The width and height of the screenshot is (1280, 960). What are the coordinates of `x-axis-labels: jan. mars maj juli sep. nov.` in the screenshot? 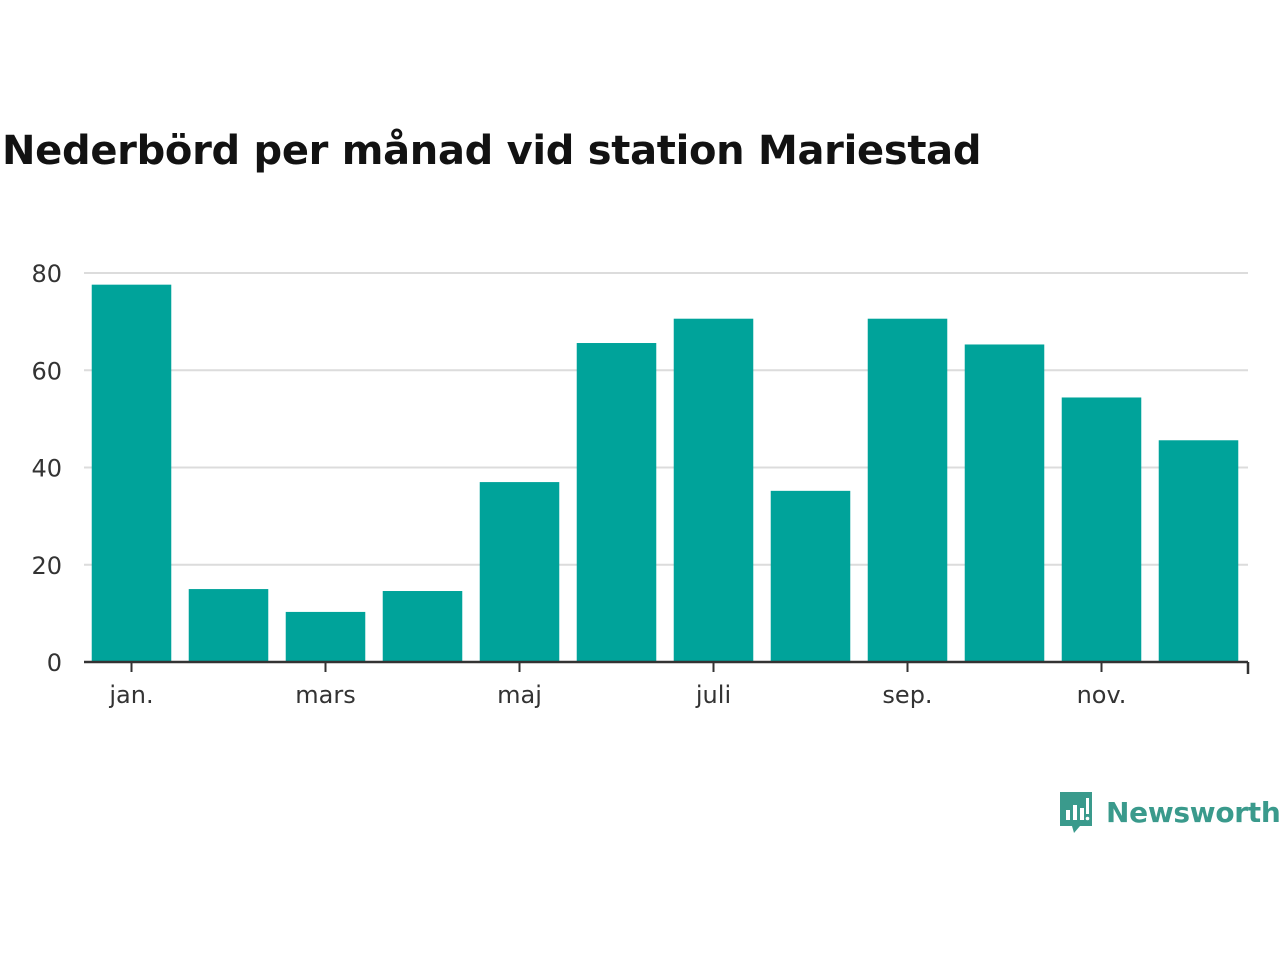 It's located at (617, 695).